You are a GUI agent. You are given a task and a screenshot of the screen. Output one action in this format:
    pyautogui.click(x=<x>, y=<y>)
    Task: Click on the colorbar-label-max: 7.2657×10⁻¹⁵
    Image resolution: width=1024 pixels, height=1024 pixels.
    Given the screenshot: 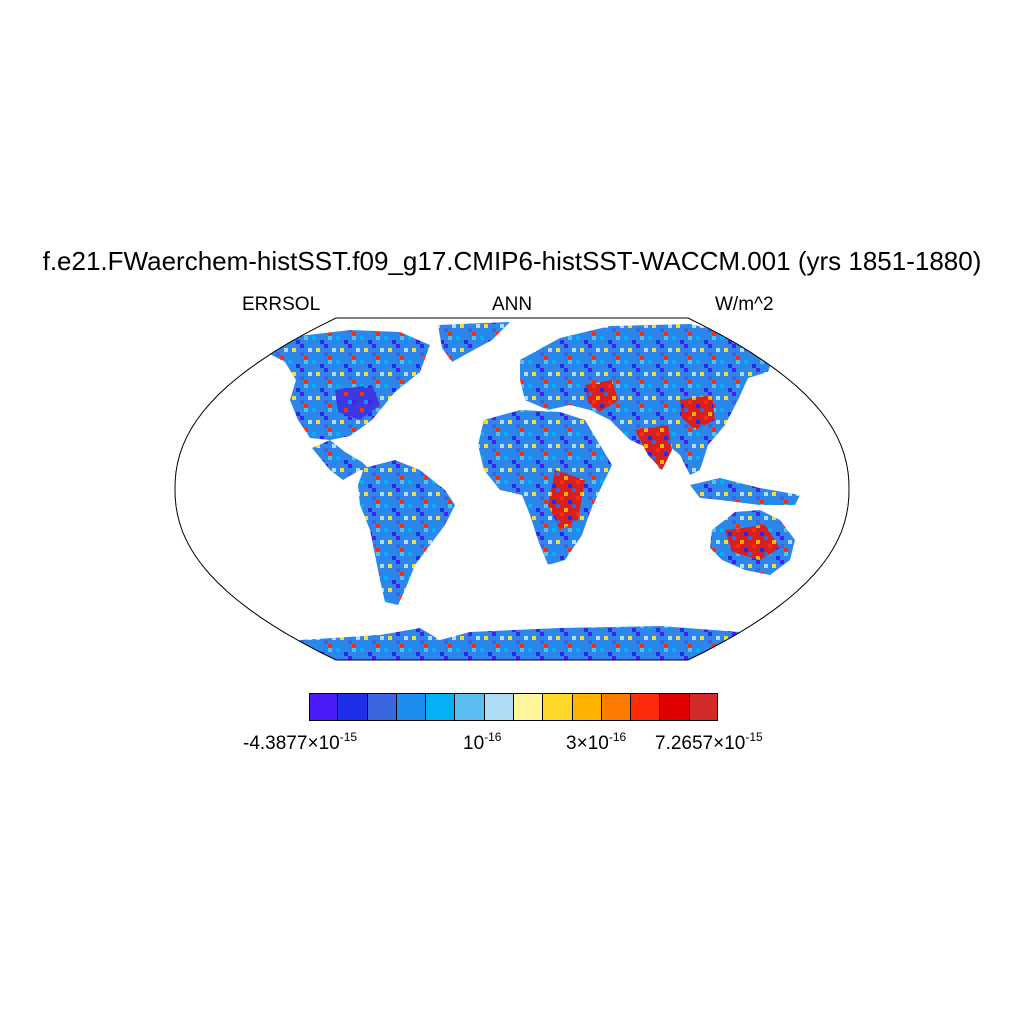 What is the action you would take?
    pyautogui.click(x=709, y=742)
    